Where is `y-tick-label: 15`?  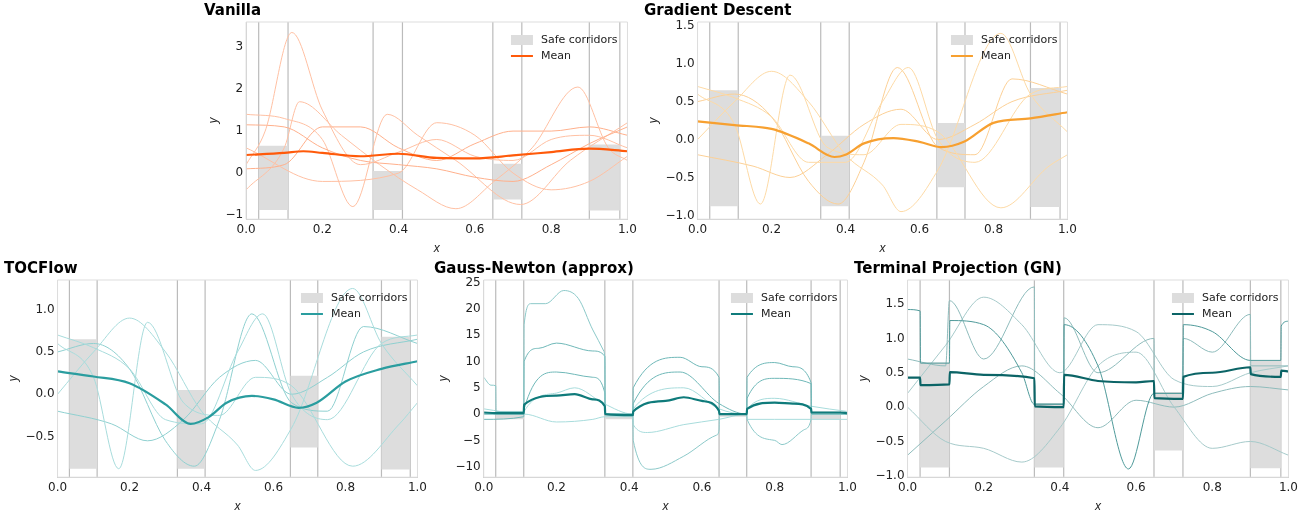
y-tick-label: 15 is located at coordinates (473, 334).